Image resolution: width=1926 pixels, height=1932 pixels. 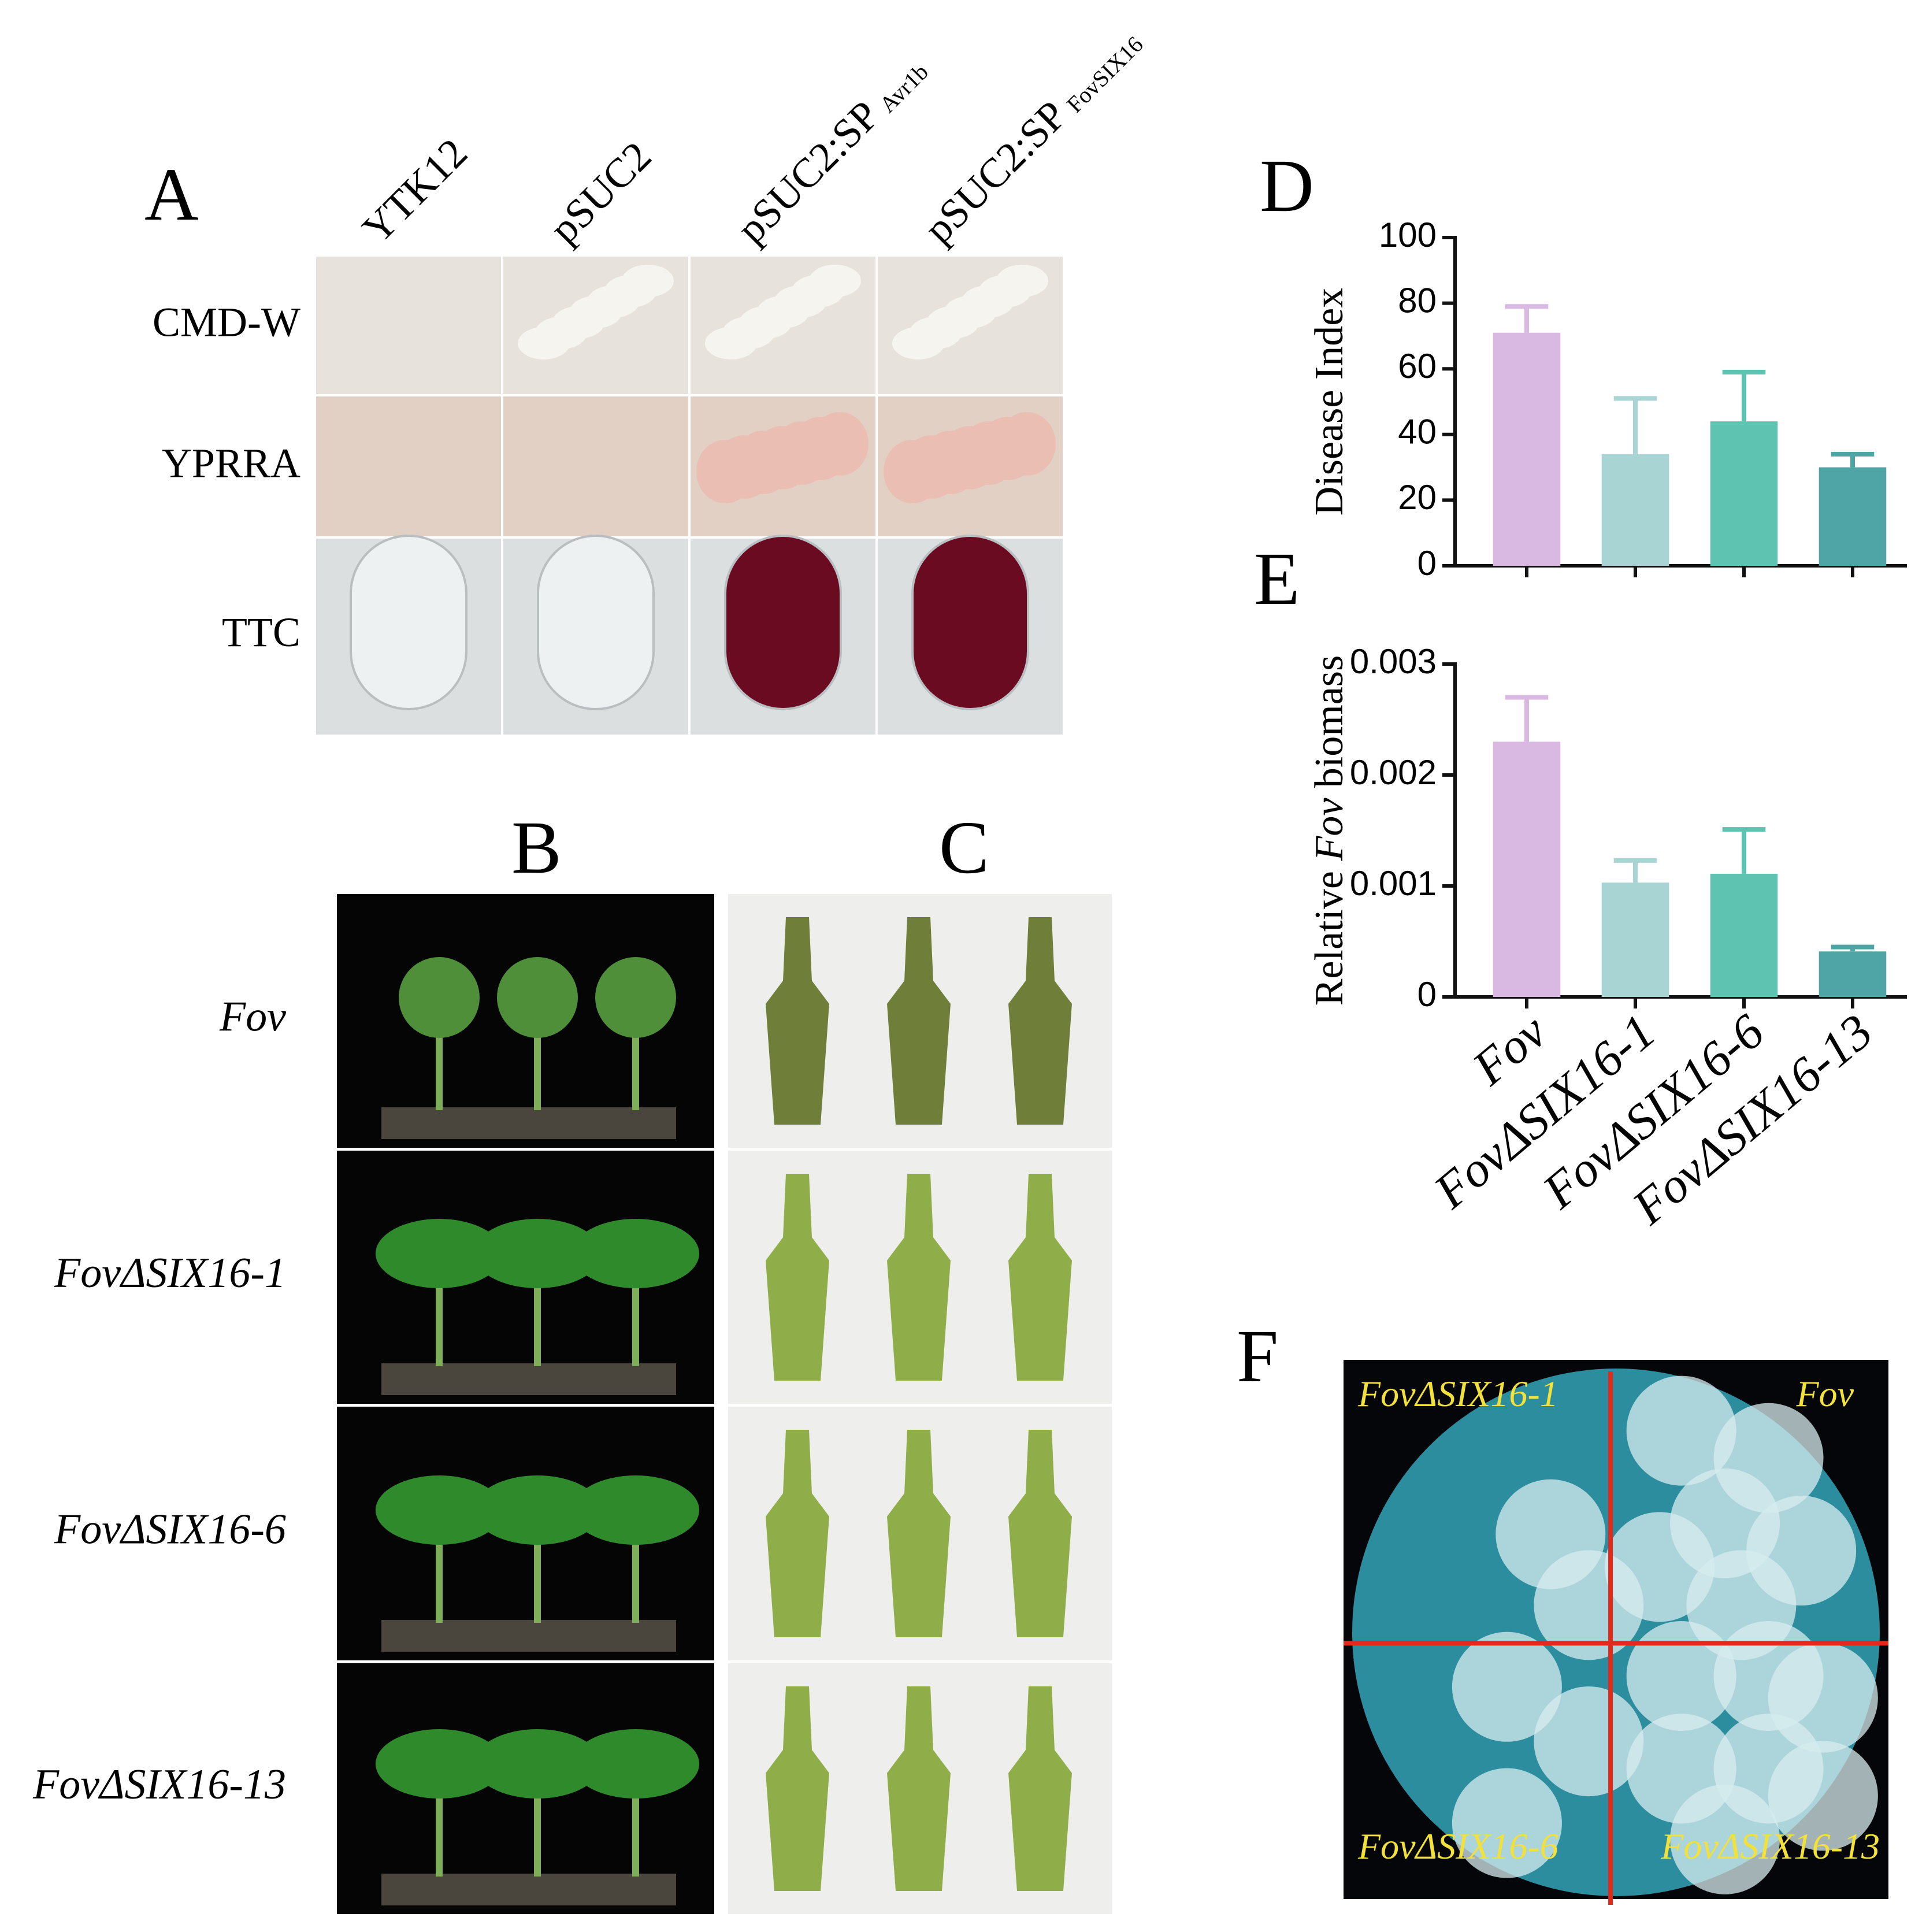 I want to click on panel-label: E, so click(x=1277, y=579).